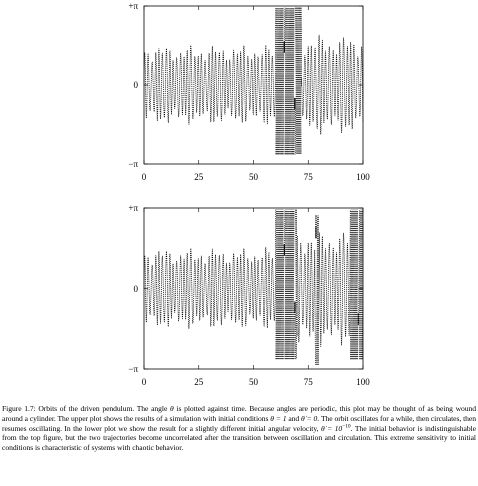 The height and width of the screenshot is (486, 478). Describe the element at coordinates (133, 6) in the screenshot. I see `top-y-tick-pi: +π` at that location.